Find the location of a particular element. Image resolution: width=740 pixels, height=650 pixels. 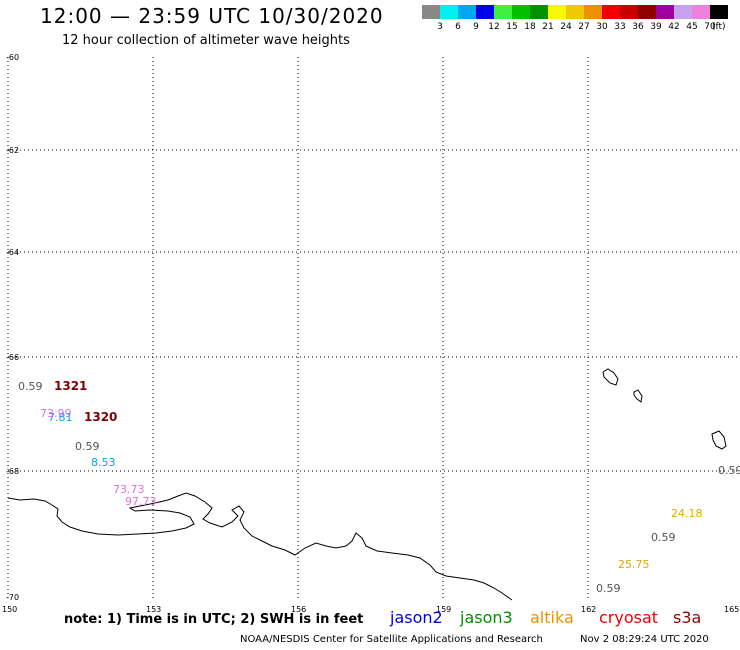

lat-label: -64 is located at coordinates (12, 252).